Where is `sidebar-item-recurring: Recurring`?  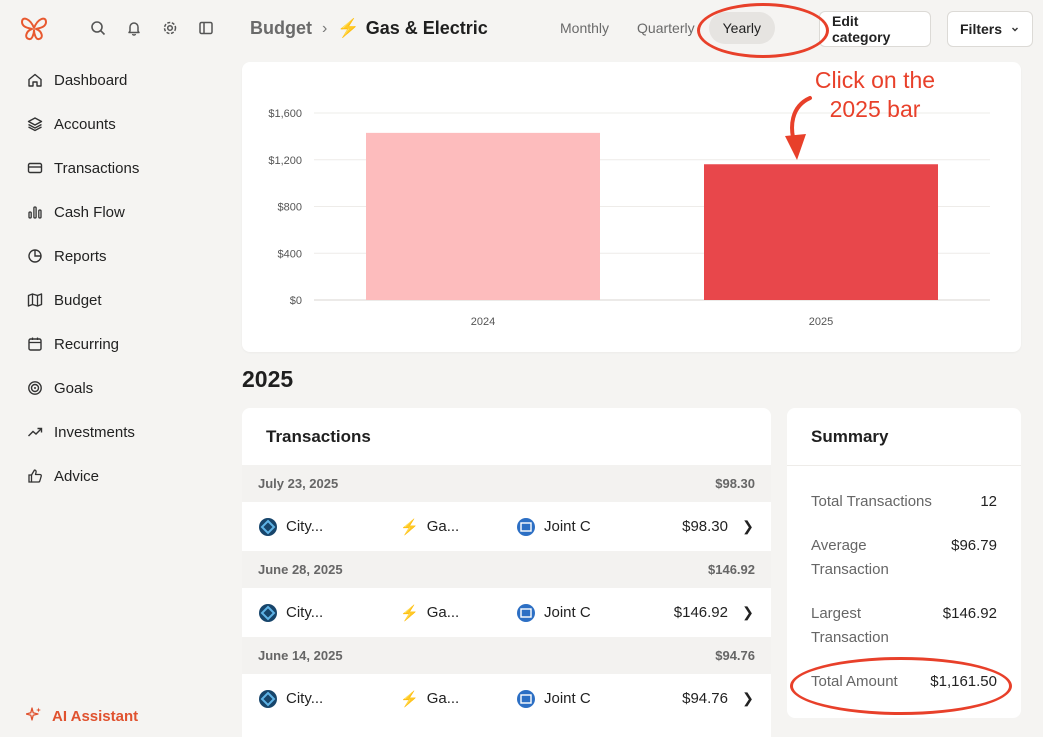
sidebar-item-recurring: Recurring is located at coordinates (111, 344).